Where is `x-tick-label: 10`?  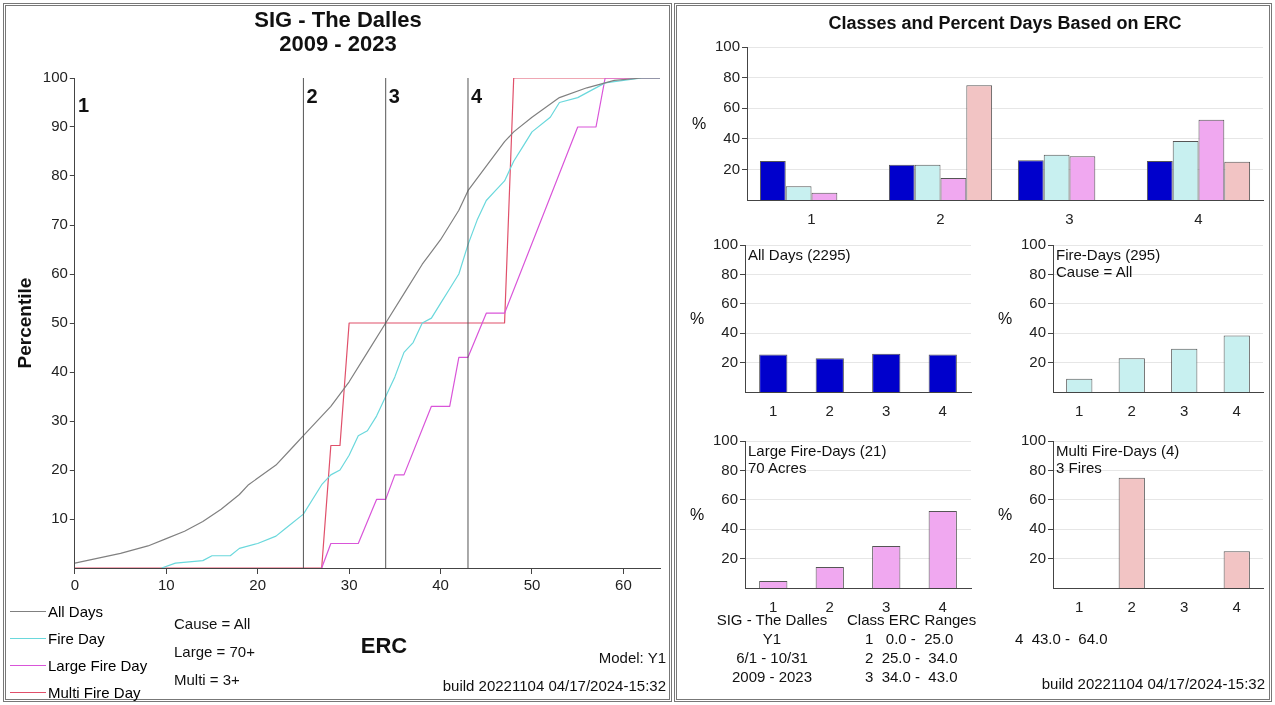 x-tick-label: 10 is located at coordinates (166, 585).